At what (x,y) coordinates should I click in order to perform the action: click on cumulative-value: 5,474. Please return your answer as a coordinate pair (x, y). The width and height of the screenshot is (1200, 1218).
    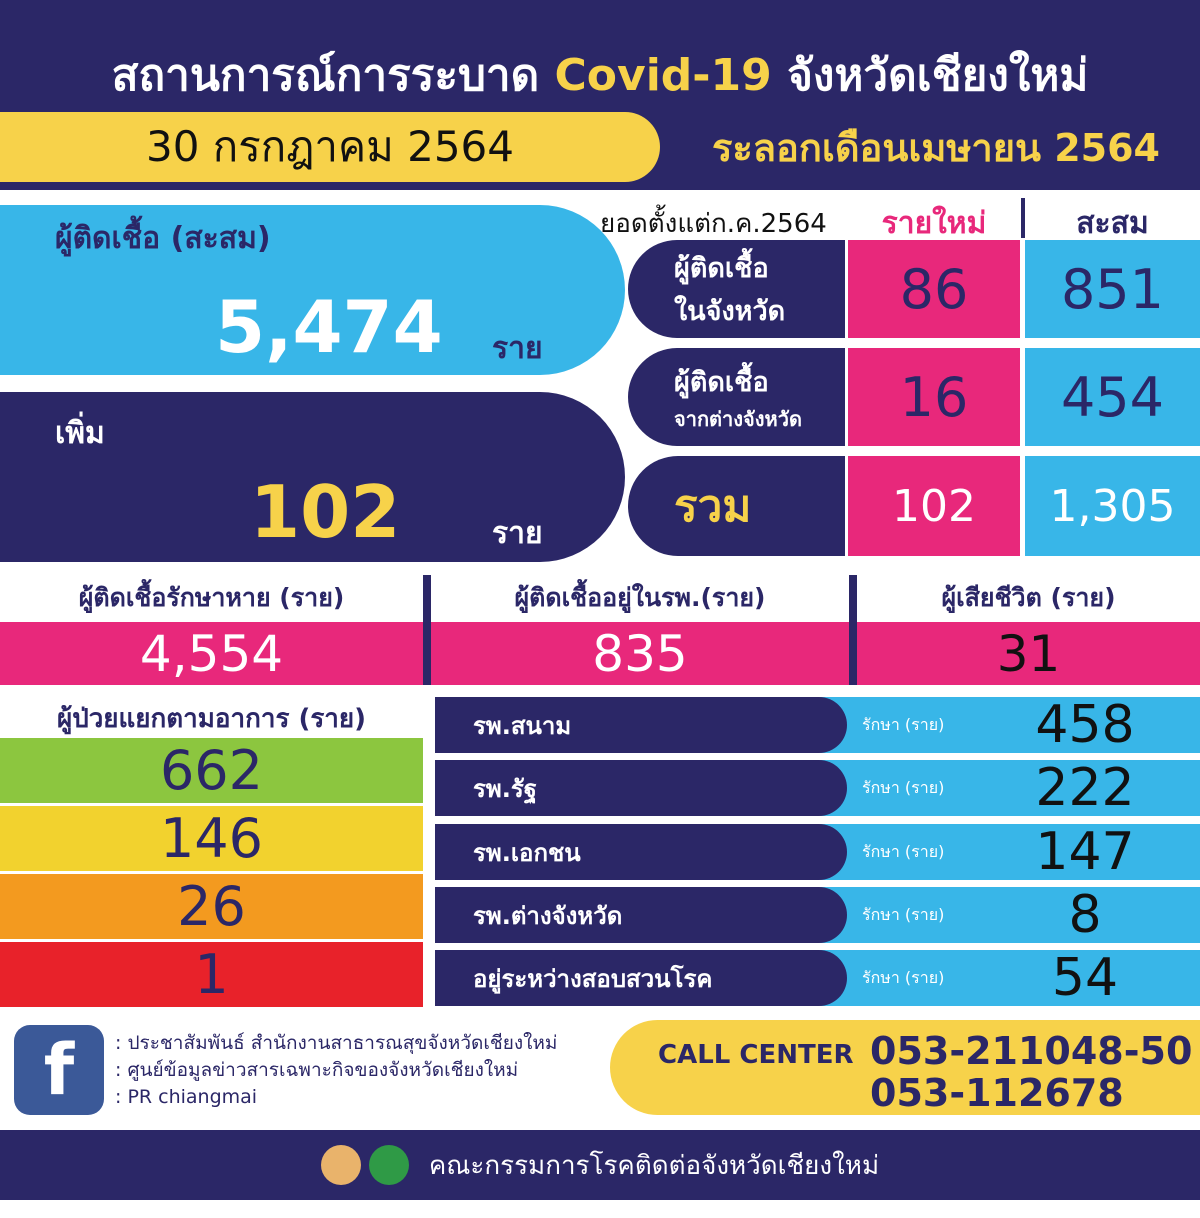
    Looking at the image, I should click on (329, 327).